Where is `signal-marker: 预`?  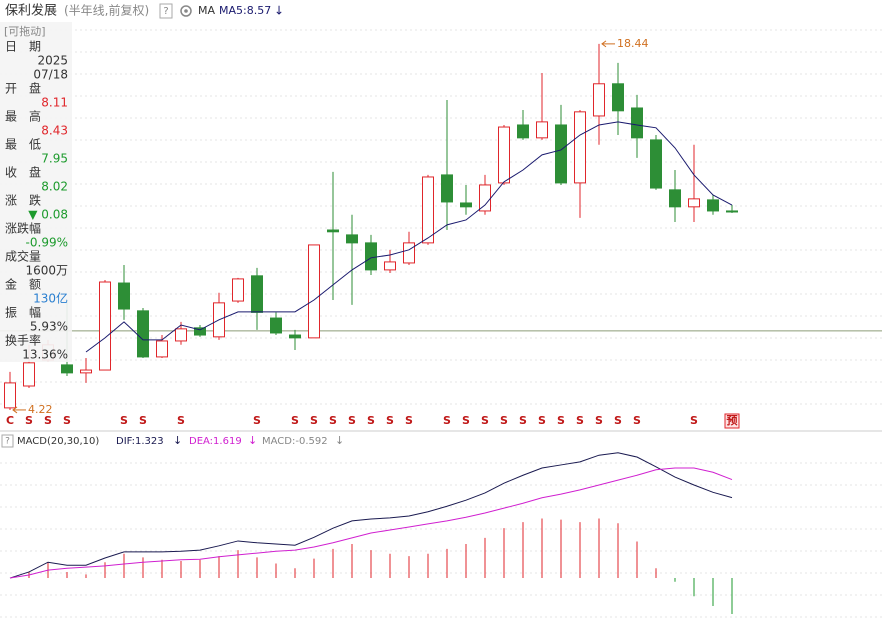 signal-marker: 预 is located at coordinates (732, 420).